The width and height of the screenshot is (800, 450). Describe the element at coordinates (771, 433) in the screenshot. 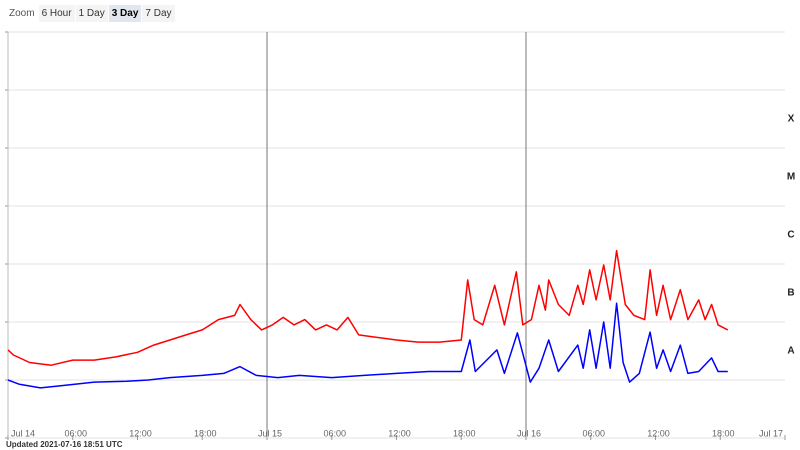

I see `x-tick-label: Jul 17` at that location.